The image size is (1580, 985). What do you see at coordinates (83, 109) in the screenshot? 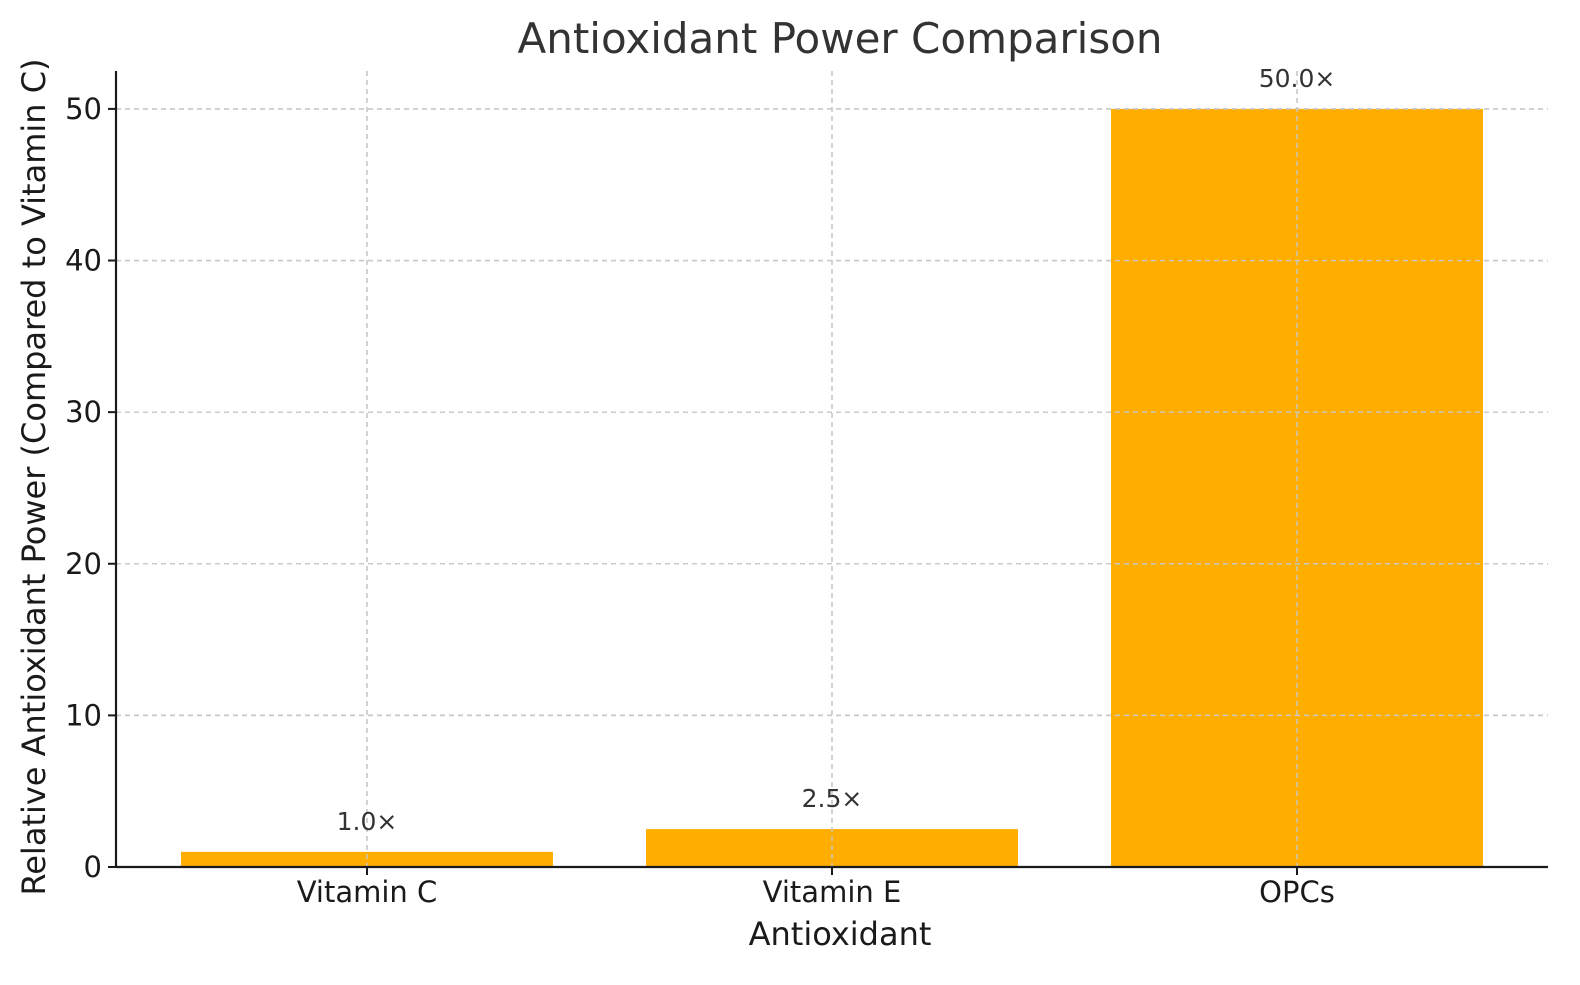
I see `y-tick-label: 50` at bounding box center [83, 109].